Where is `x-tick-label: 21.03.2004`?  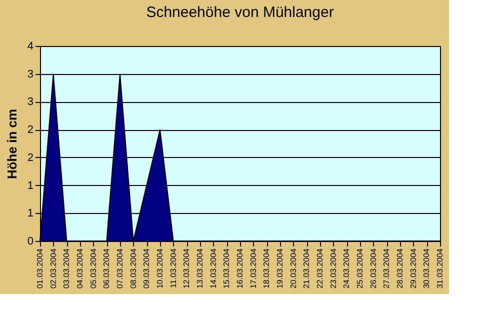
x-tick-label: 21.03.2004 is located at coordinates (307, 268).